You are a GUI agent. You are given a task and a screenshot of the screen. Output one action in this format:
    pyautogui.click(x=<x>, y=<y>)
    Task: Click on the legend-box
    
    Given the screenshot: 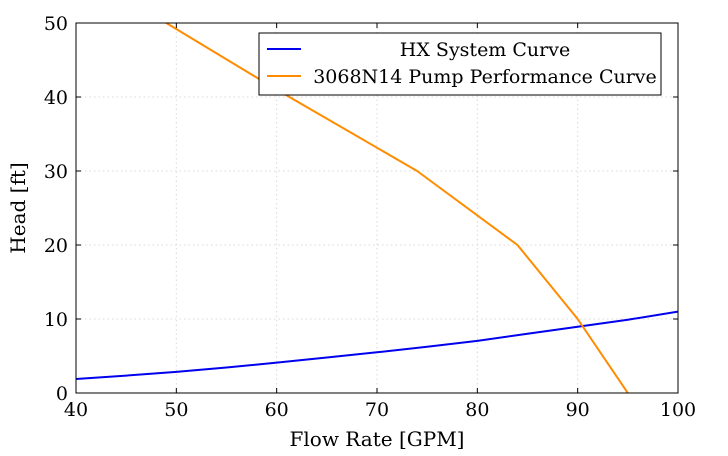 What is the action you would take?
    pyautogui.click(x=460, y=64)
    